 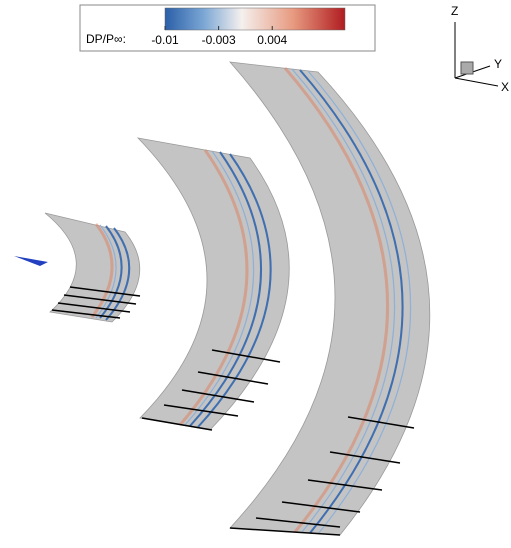 I want to click on axis-y-label: Y, so click(x=498, y=64).